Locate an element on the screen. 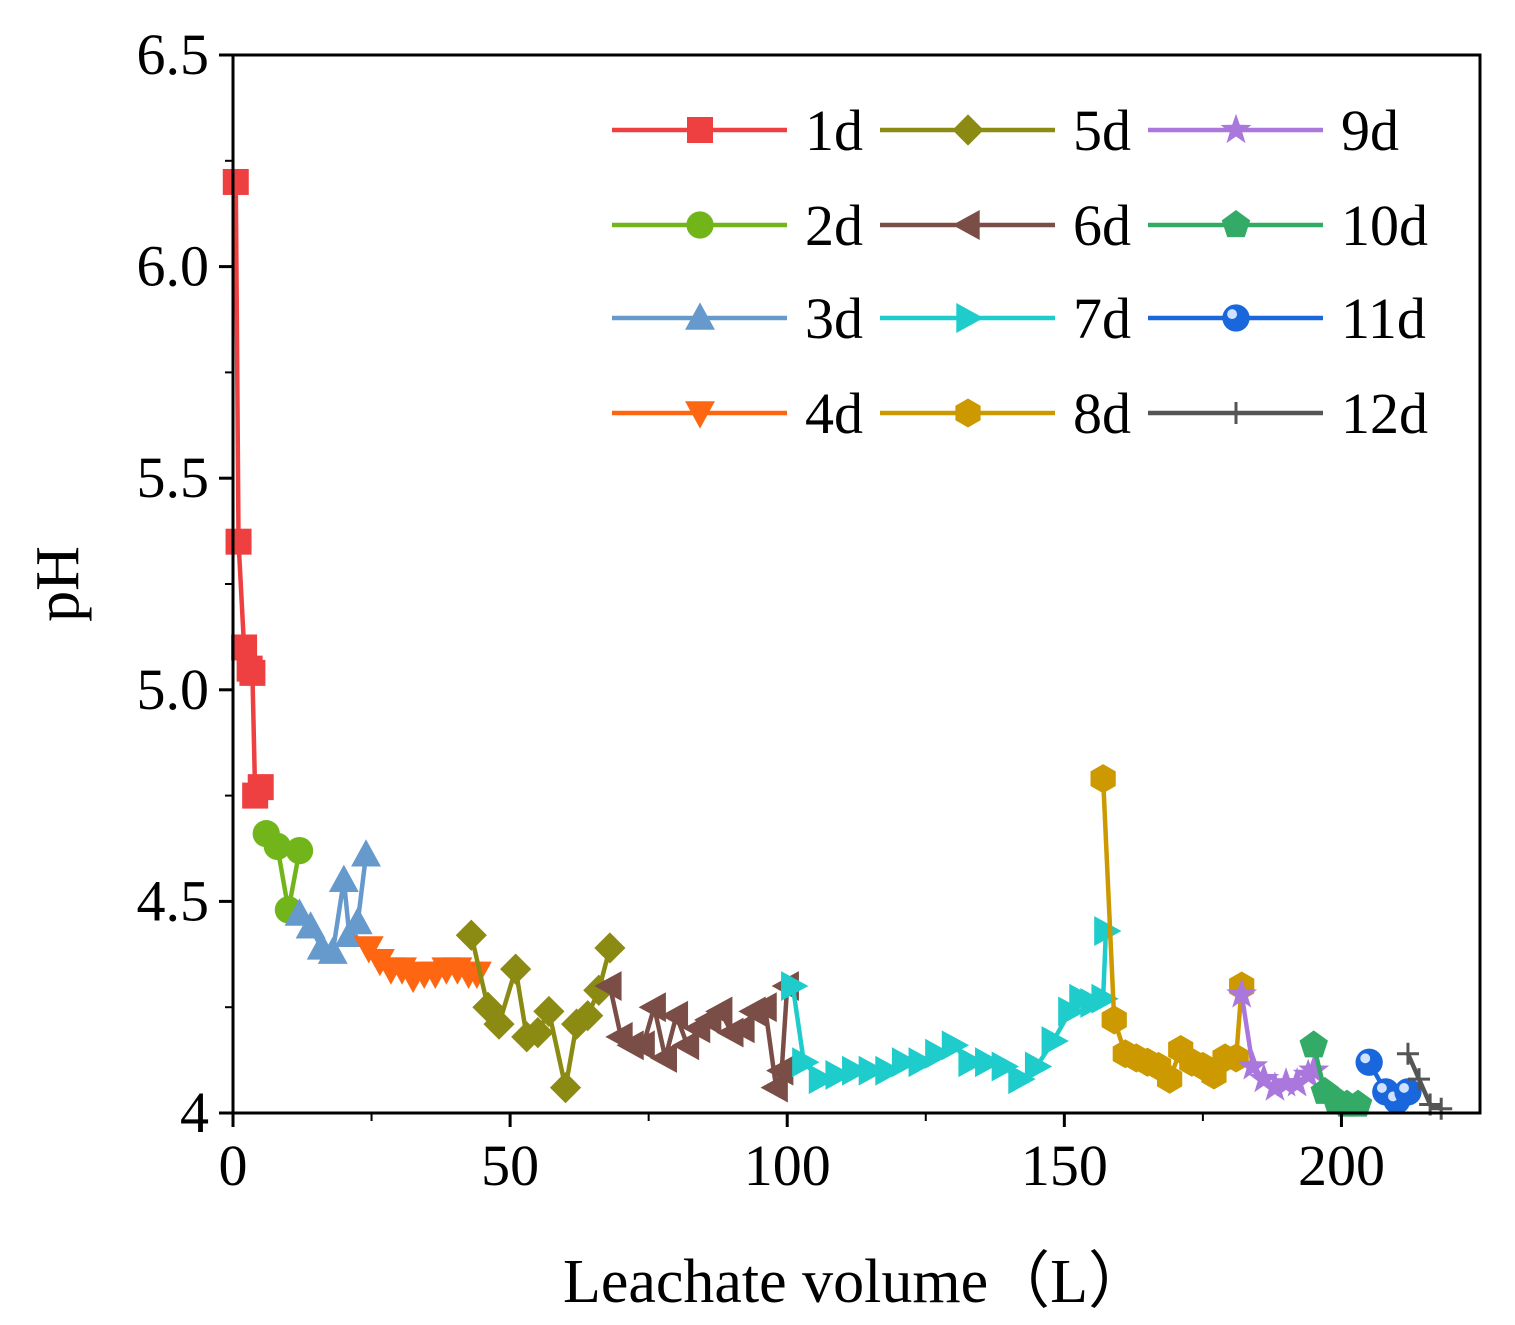  y-tick-label: 5.0 is located at coordinates (173, 689).